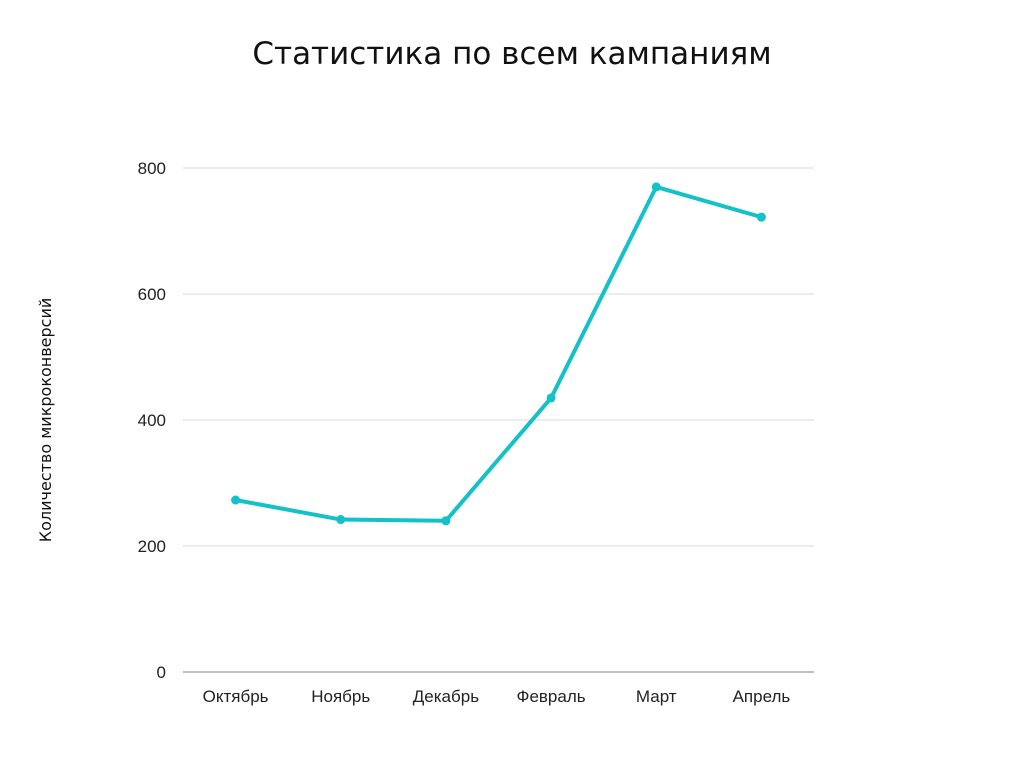  What do you see at coordinates (152, 168) in the screenshot?
I see `y-tick-label: 800` at bounding box center [152, 168].